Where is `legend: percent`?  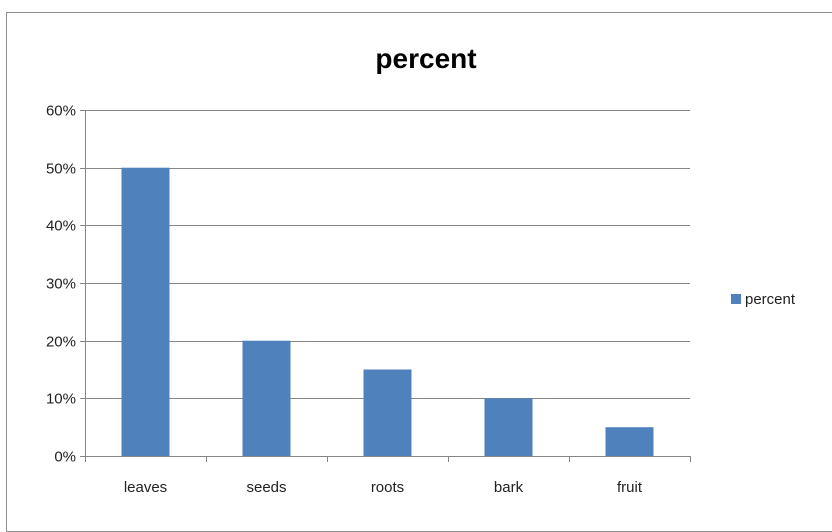 legend: percent is located at coordinates (763, 299).